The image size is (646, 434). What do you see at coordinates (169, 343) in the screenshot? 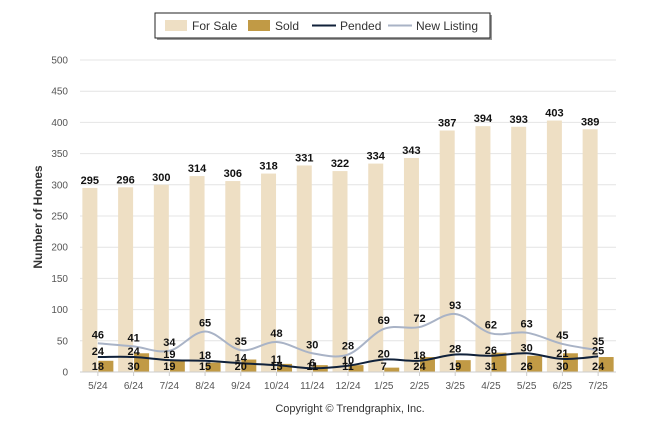
I see `new-listing-value-label: 34` at bounding box center [169, 343].